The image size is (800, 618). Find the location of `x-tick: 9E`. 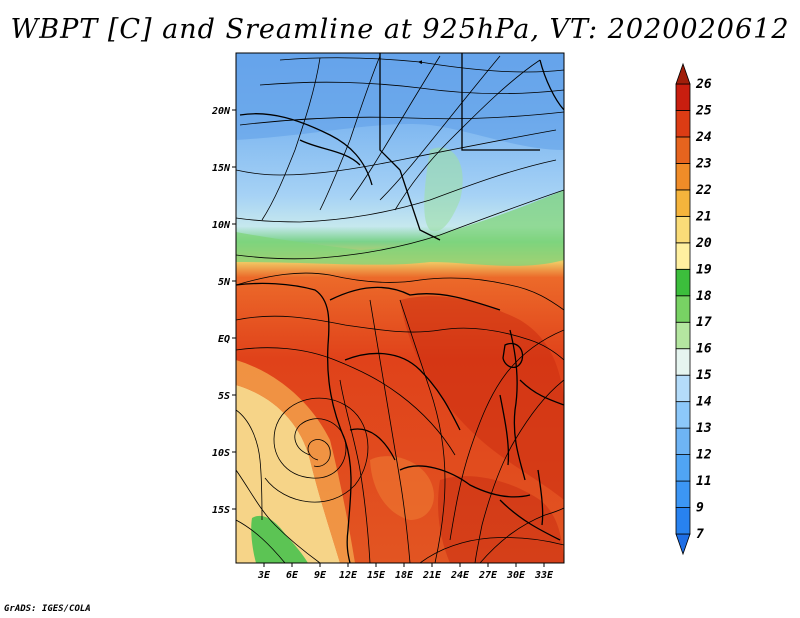

x-tick: 9E is located at coordinates (320, 572).